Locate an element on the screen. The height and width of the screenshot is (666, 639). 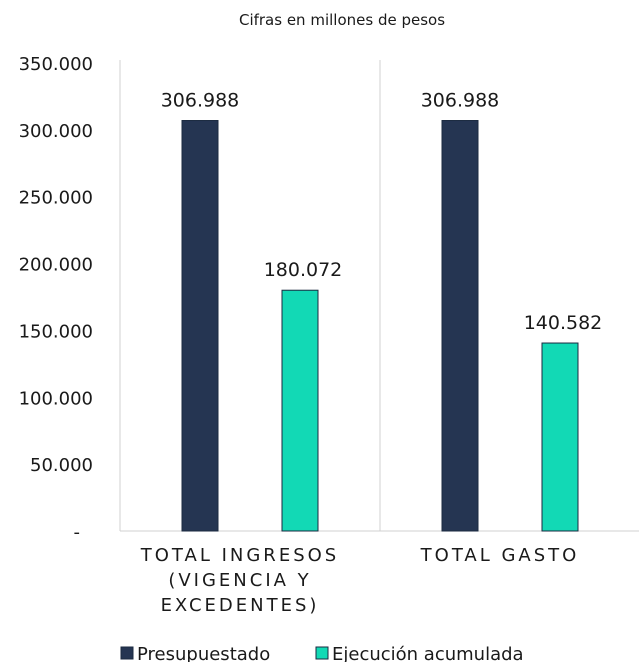
y-tick-label: - is located at coordinates (77, 532).